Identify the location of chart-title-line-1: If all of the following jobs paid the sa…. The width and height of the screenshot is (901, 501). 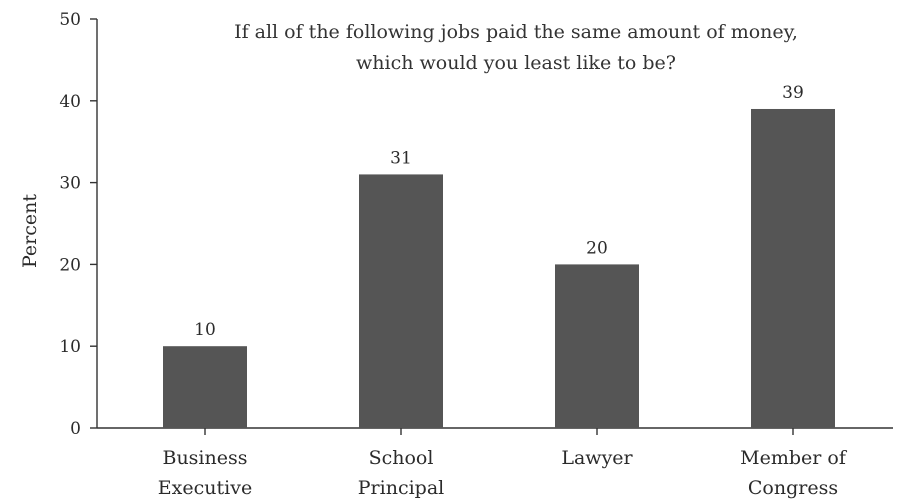
(516, 32).